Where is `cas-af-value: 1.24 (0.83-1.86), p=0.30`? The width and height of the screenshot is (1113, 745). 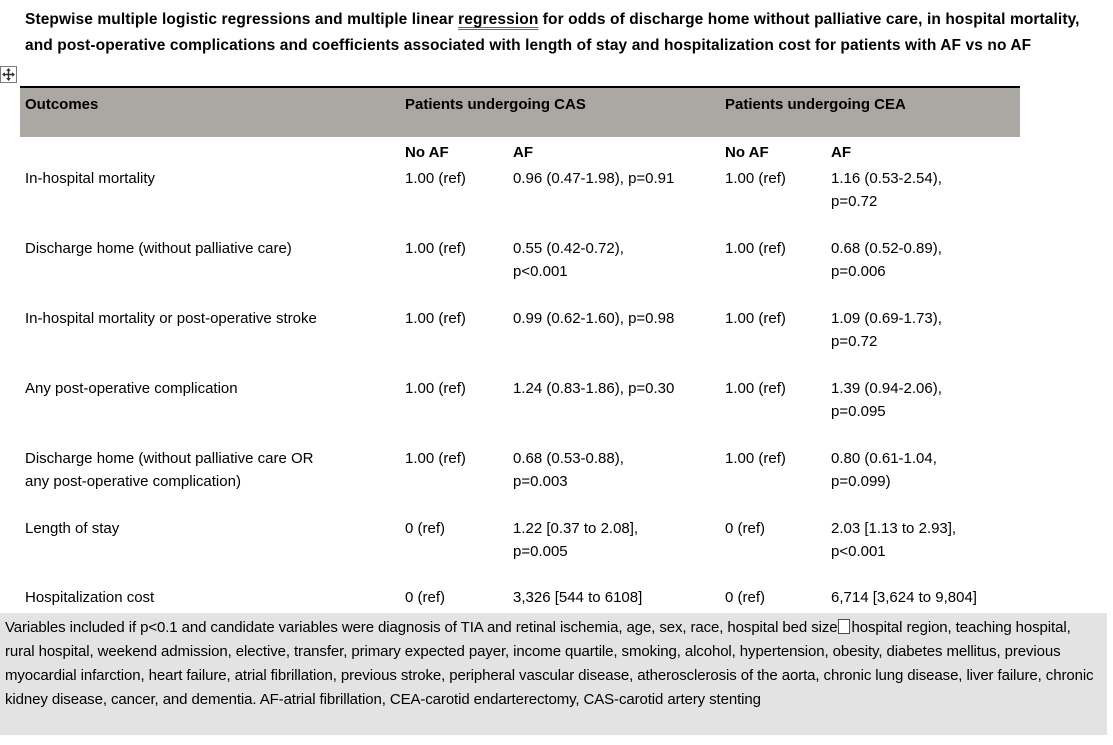
cas-af-value: 1.24 (0.83-1.86), p=0.30 is located at coordinates (594, 388).